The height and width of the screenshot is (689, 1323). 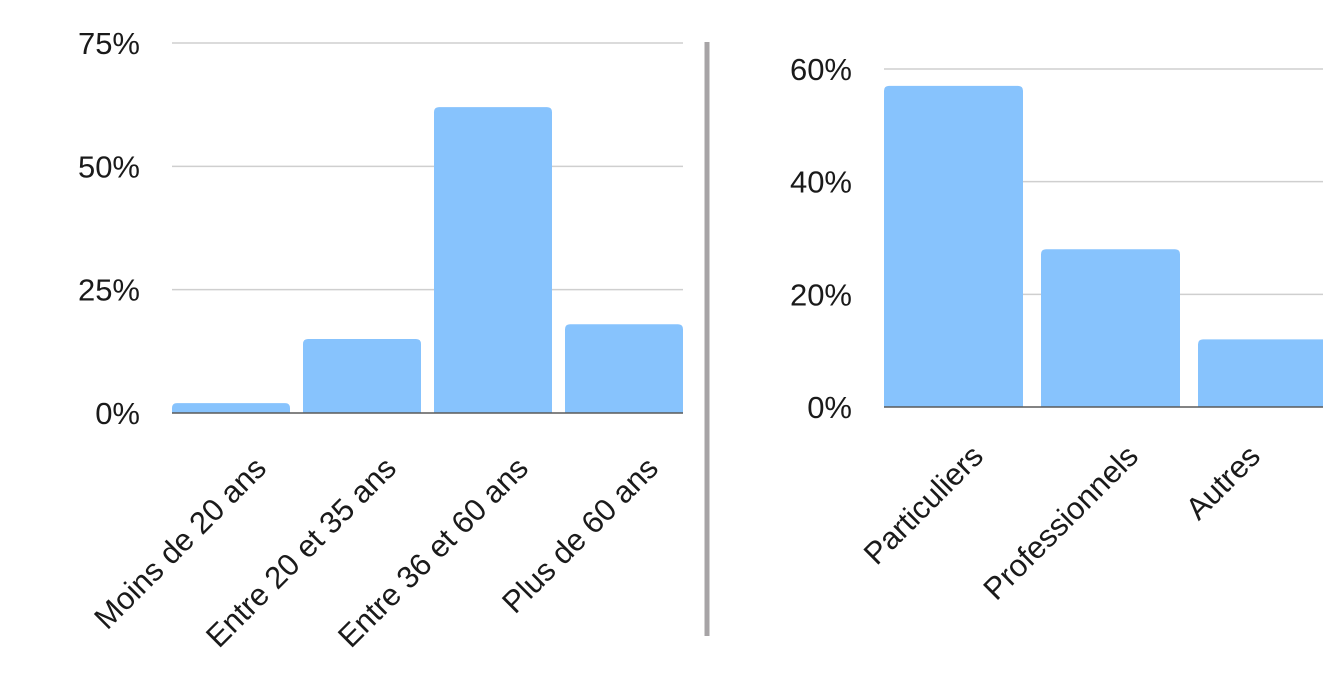 I want to click on y-tick-label: 75%, so click(x=109, y=43).